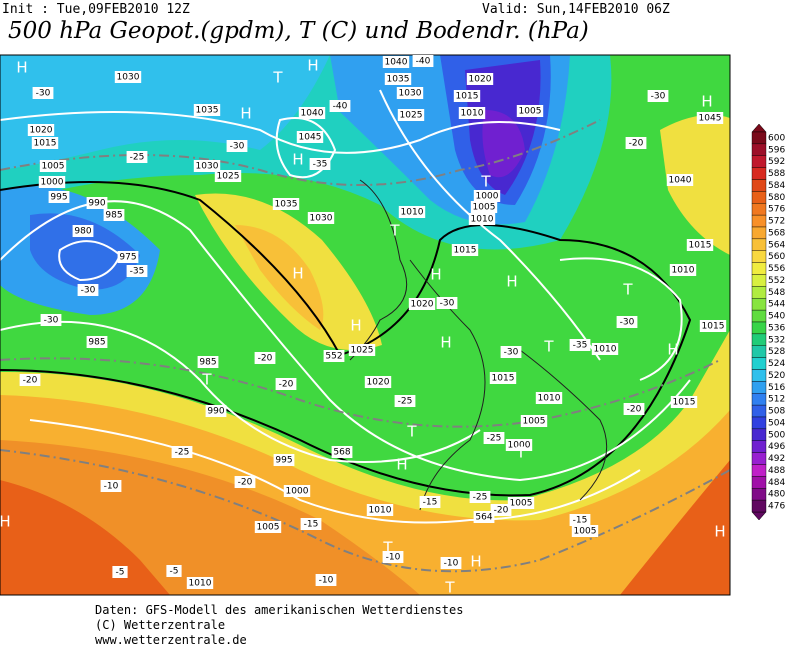 This screenshot has width=790, height=648. Describe the element at coordinates (700, 246) in the screenshot. I see `contour-label: 1015` at that location.